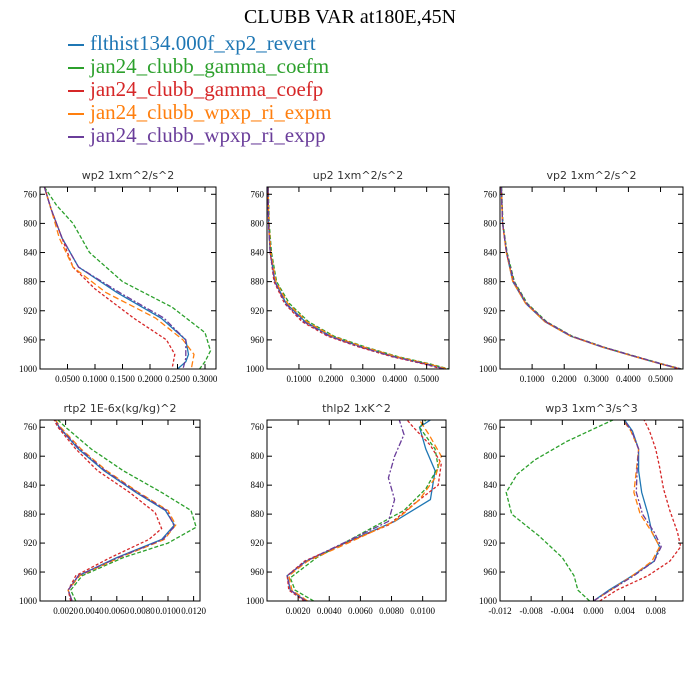 Image resolution: width=700 pixels, height=700 pixels. What do you see at coordinates (656, 611) in the screenshot?
I see `x-tick-label: 0.008` at bounding box center [656, 611].